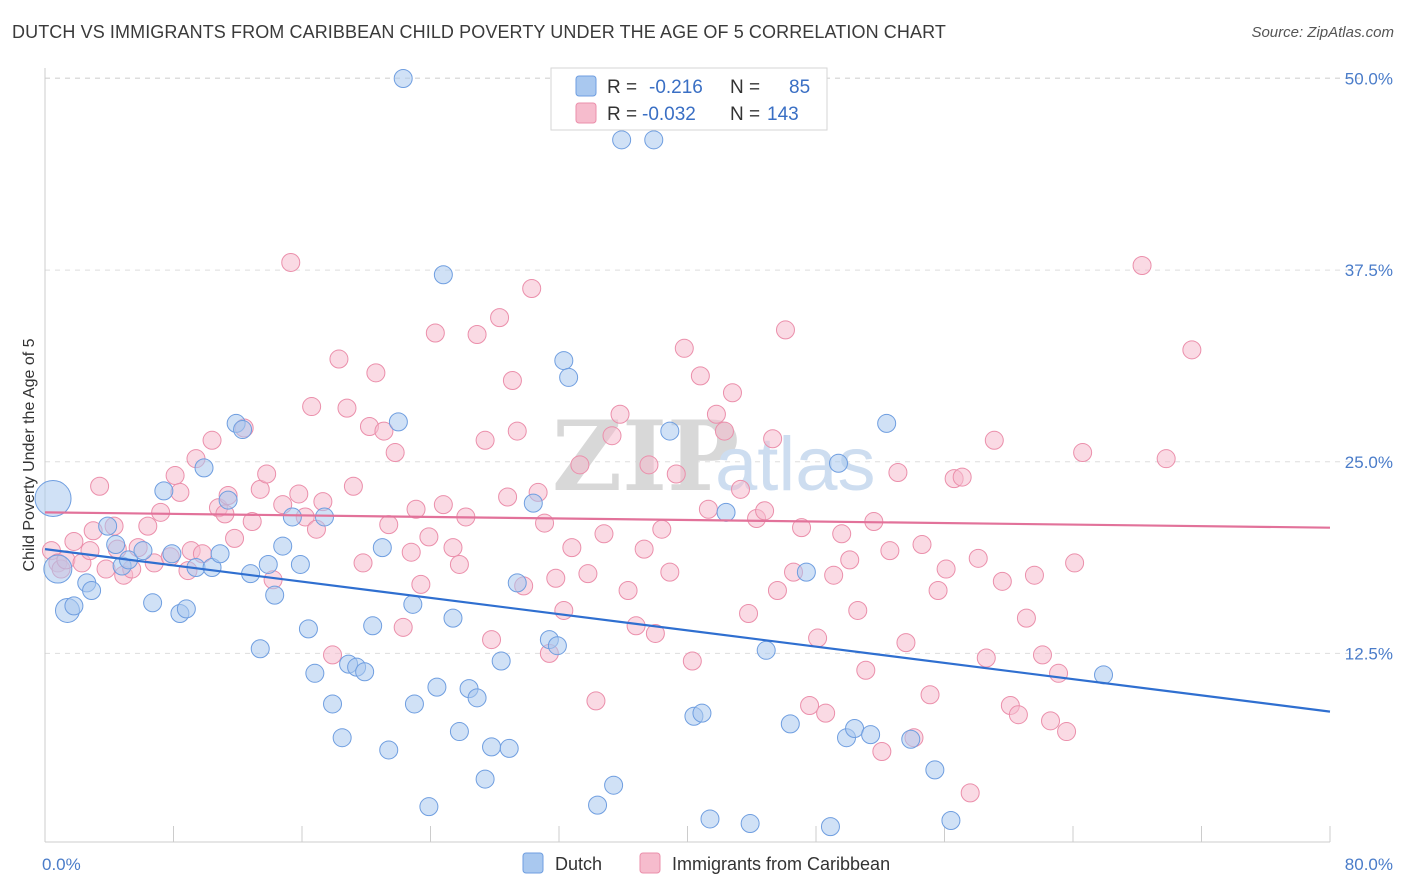 The height and width of the screenshot is (892, 1406). I want to click on x-tick-label-0: 0.0%, so click(61, 864).